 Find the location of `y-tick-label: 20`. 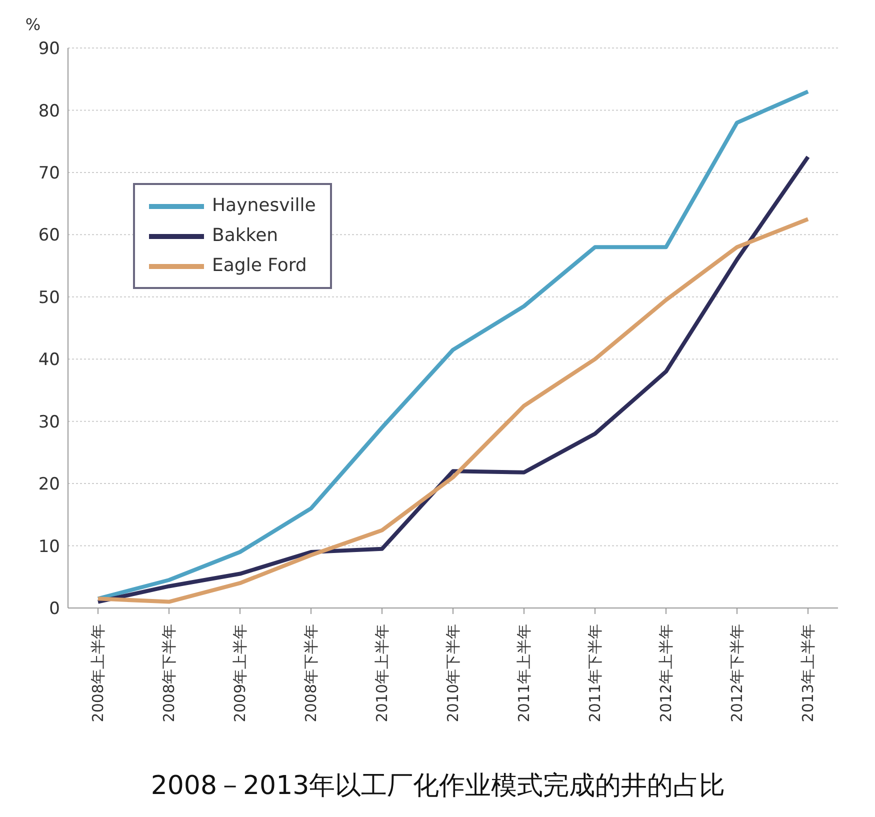

y-tick-label: 20 is located at coordinates (49, 484).